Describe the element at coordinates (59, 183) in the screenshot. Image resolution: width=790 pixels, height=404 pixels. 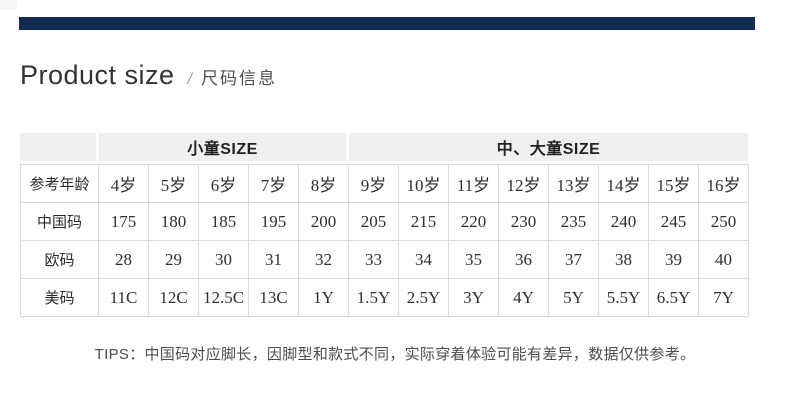
I see `row-header-reference-age: 参考年龄` at that location.